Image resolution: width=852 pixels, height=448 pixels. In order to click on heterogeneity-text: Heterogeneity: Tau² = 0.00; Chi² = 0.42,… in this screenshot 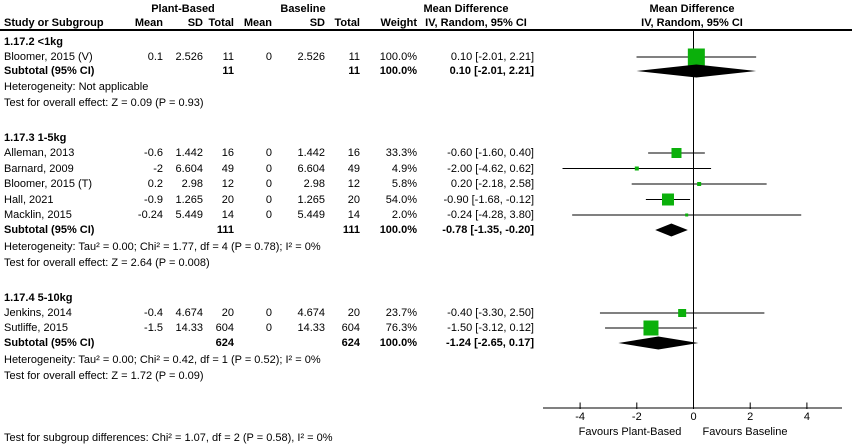, I will do `click(162, 360)`.